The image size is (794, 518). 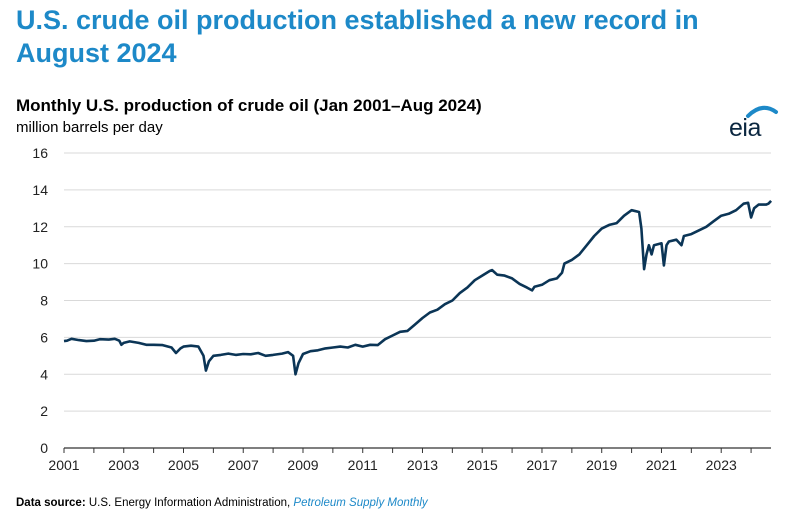 I want to click on y-tick-label: 2, so click(x=44, y=411).